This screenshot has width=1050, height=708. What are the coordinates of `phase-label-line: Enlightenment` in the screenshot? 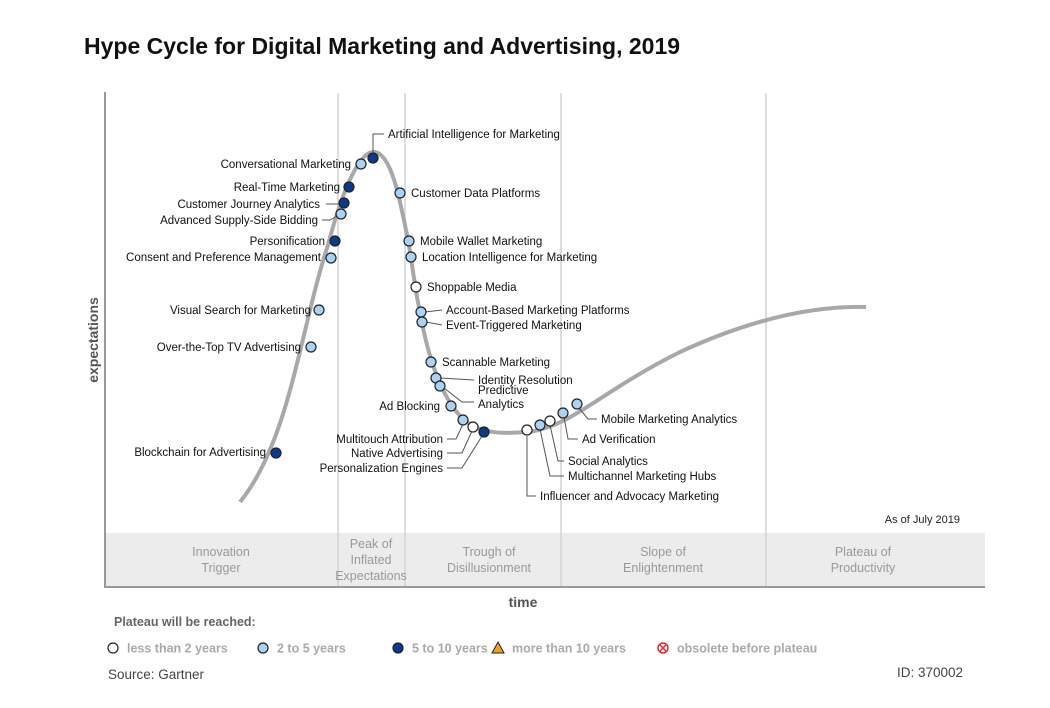 It's located at (663, 568).